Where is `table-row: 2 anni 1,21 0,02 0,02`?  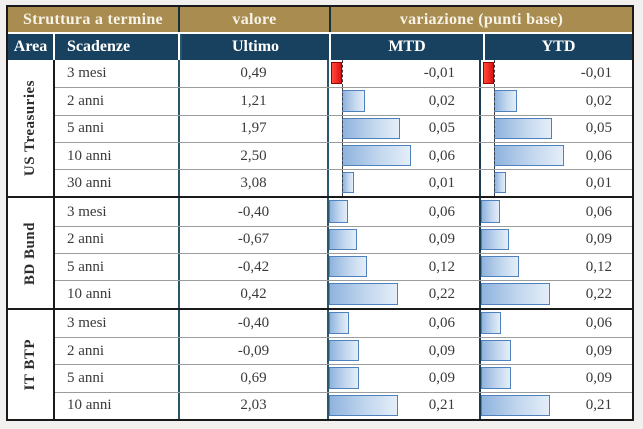 table-row: 2 anni 1,21 0,02 0,02 is located at coordinates (343, 101).